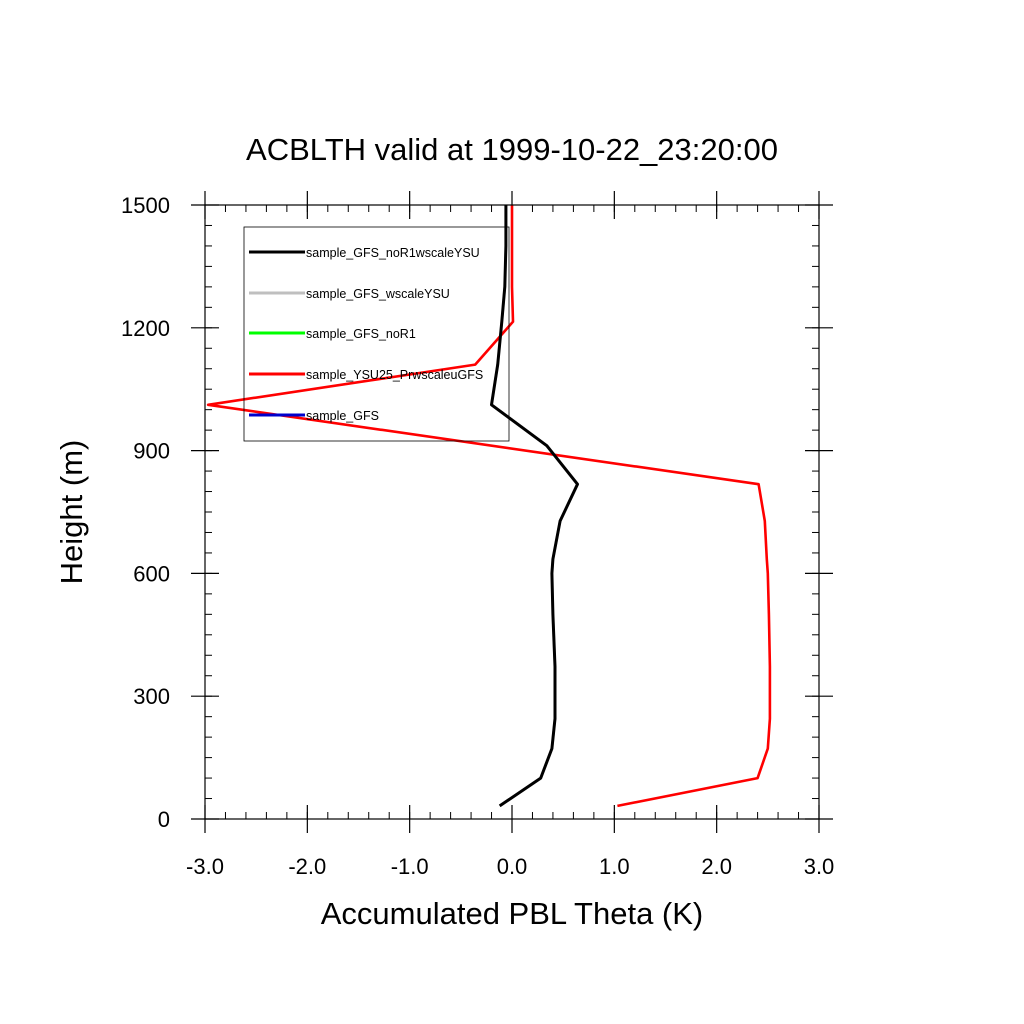  Describe the element at coordinates (378, 294) in the screenshot. I see `legend-label: sample_GFS_wscaleYSU` at that location.